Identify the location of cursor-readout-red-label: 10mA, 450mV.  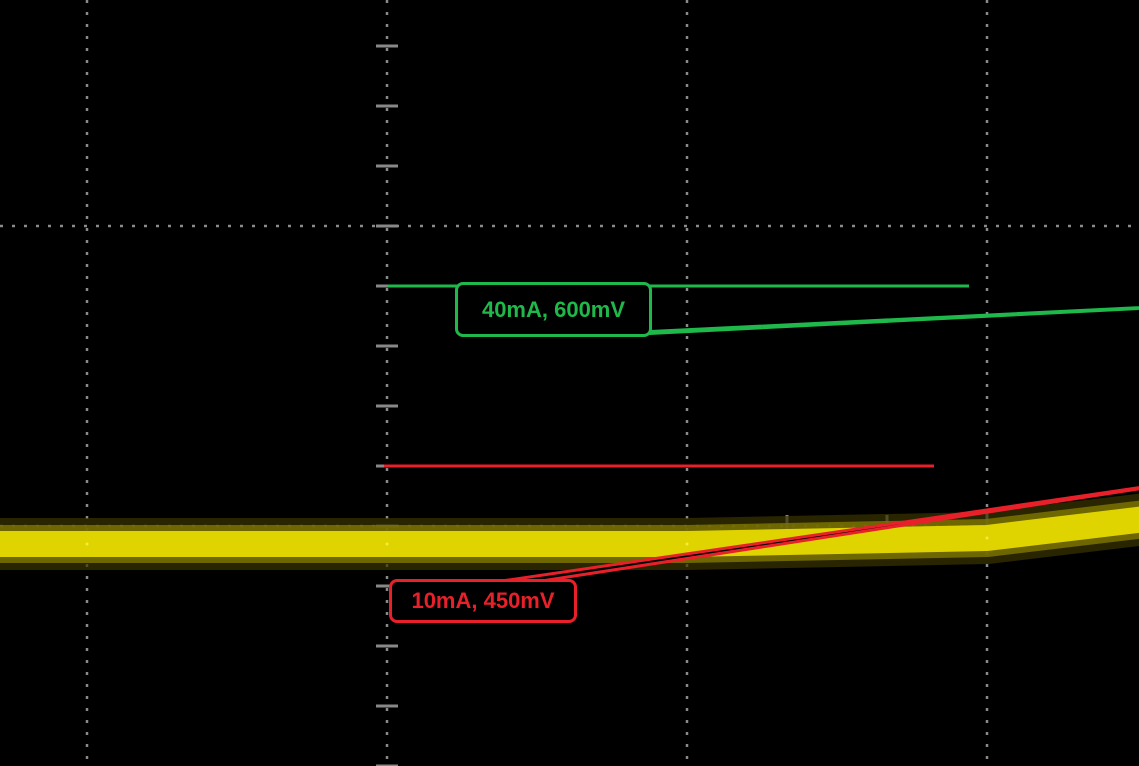
(483, 600).